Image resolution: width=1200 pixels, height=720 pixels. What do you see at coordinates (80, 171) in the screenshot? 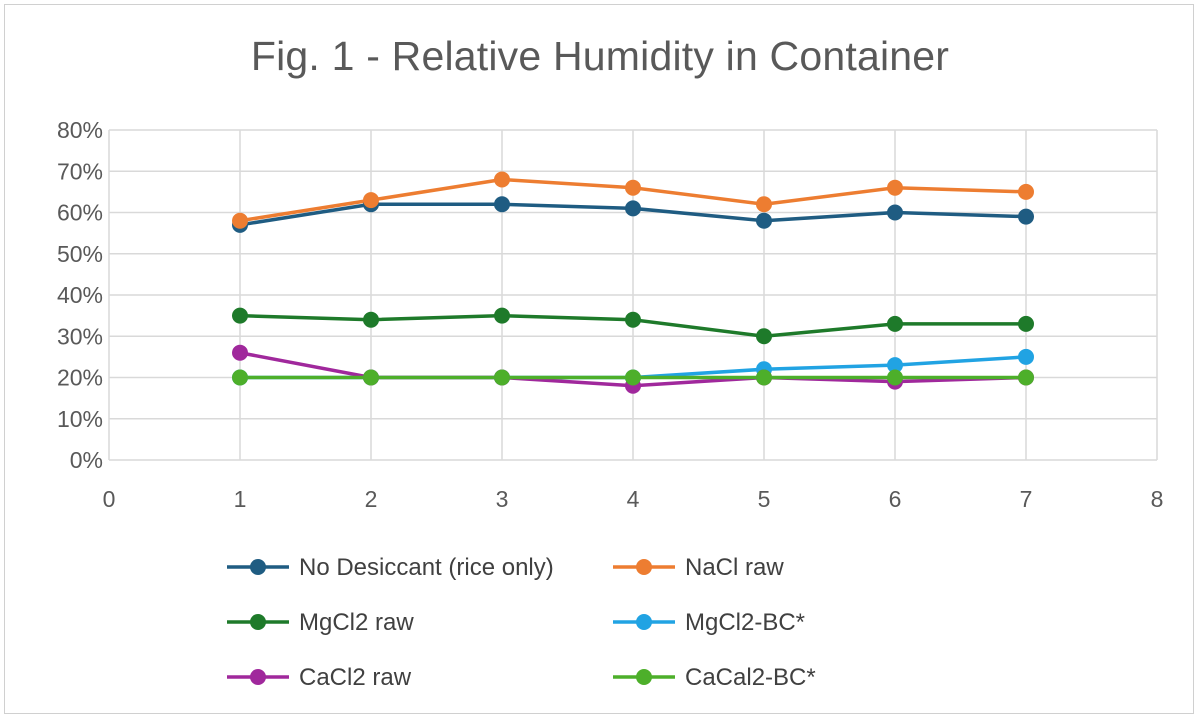
I see `y-tick-label: 70%` at bounding box center [80, 171].